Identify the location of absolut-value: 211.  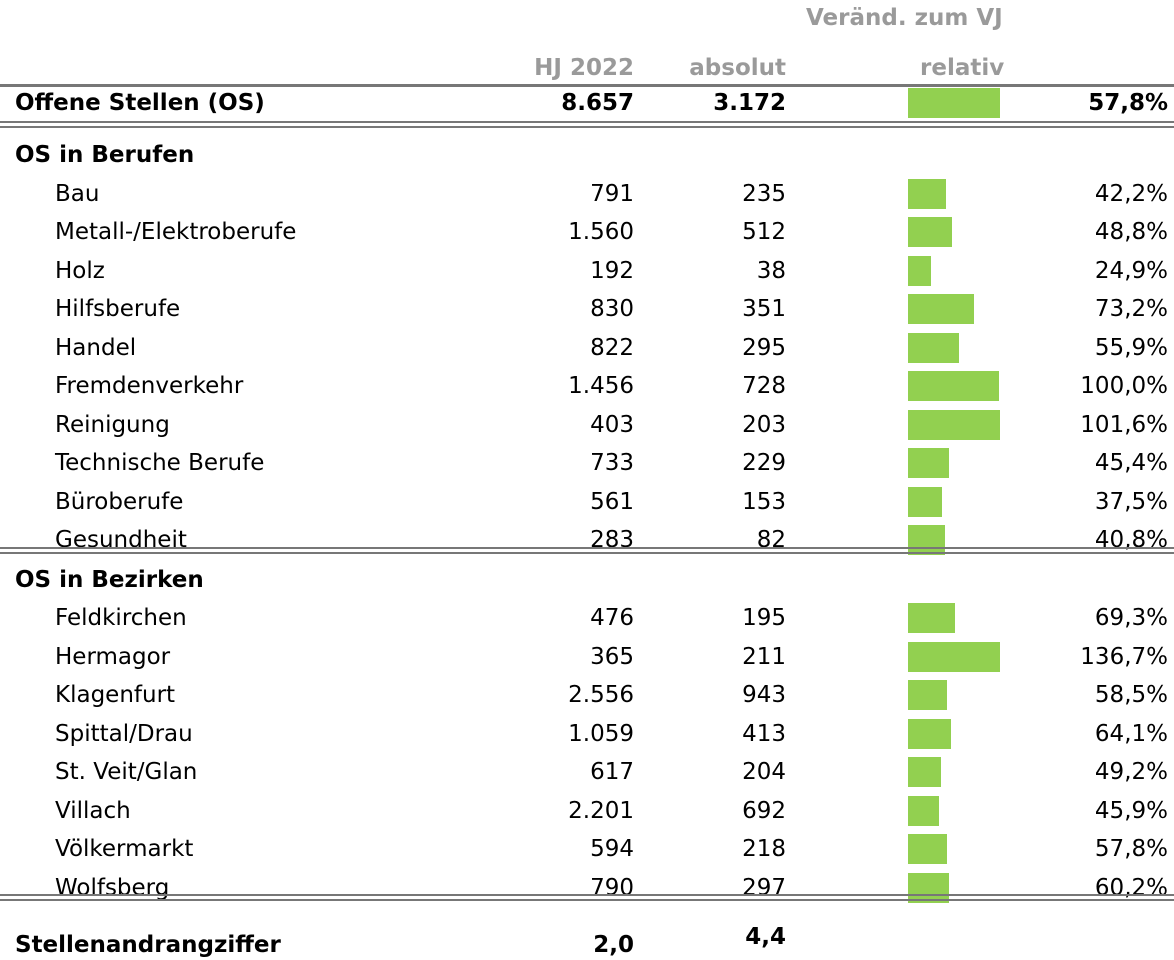
(764, 656).